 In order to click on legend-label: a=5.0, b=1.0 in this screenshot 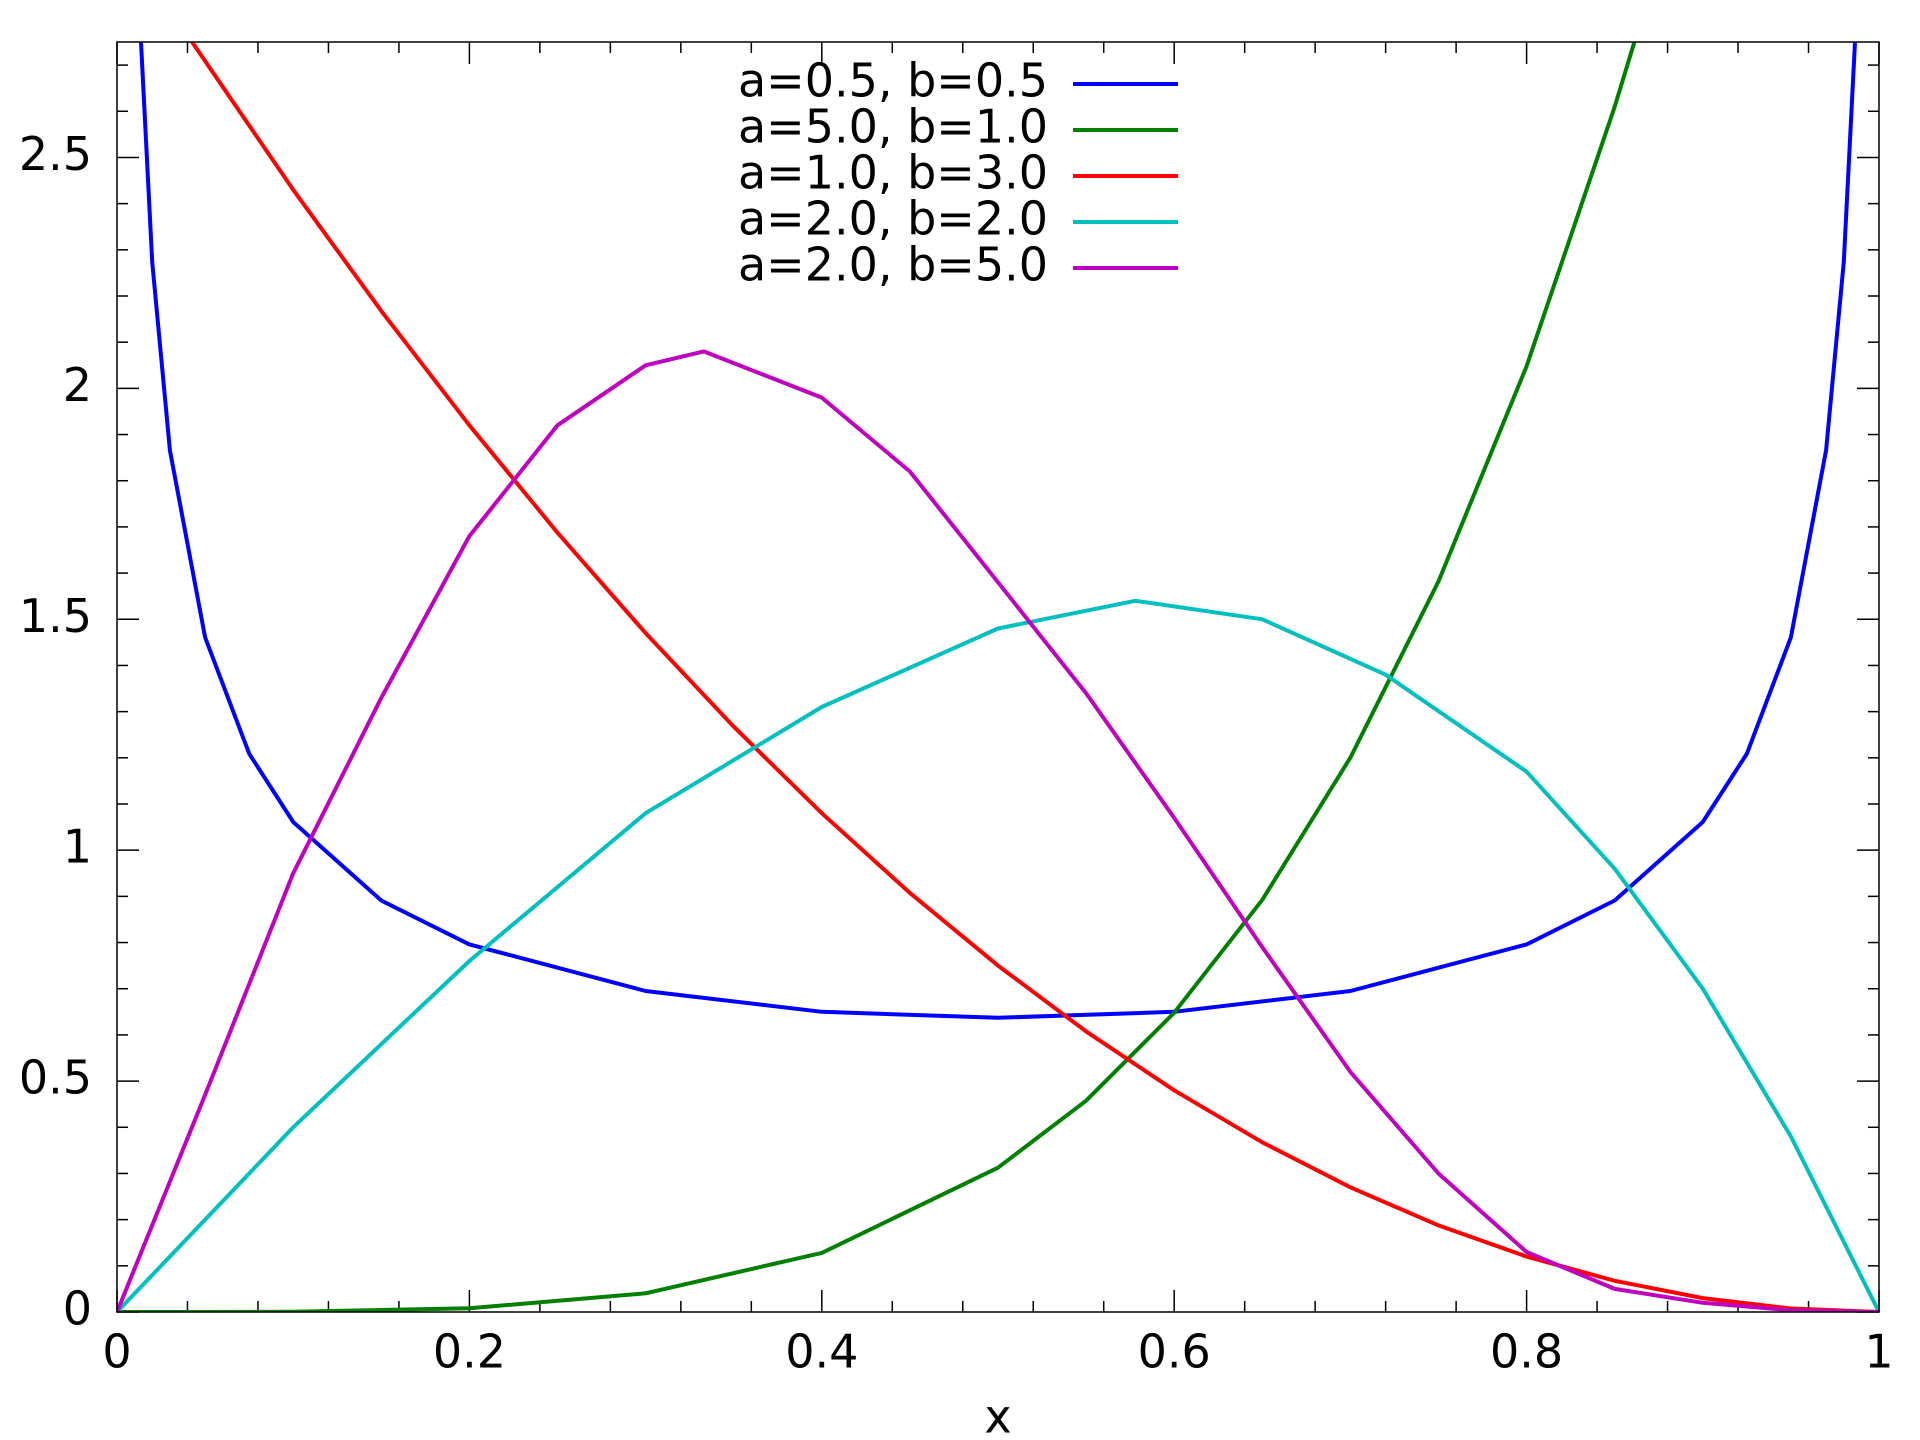, I will do `click(893, 127)`.